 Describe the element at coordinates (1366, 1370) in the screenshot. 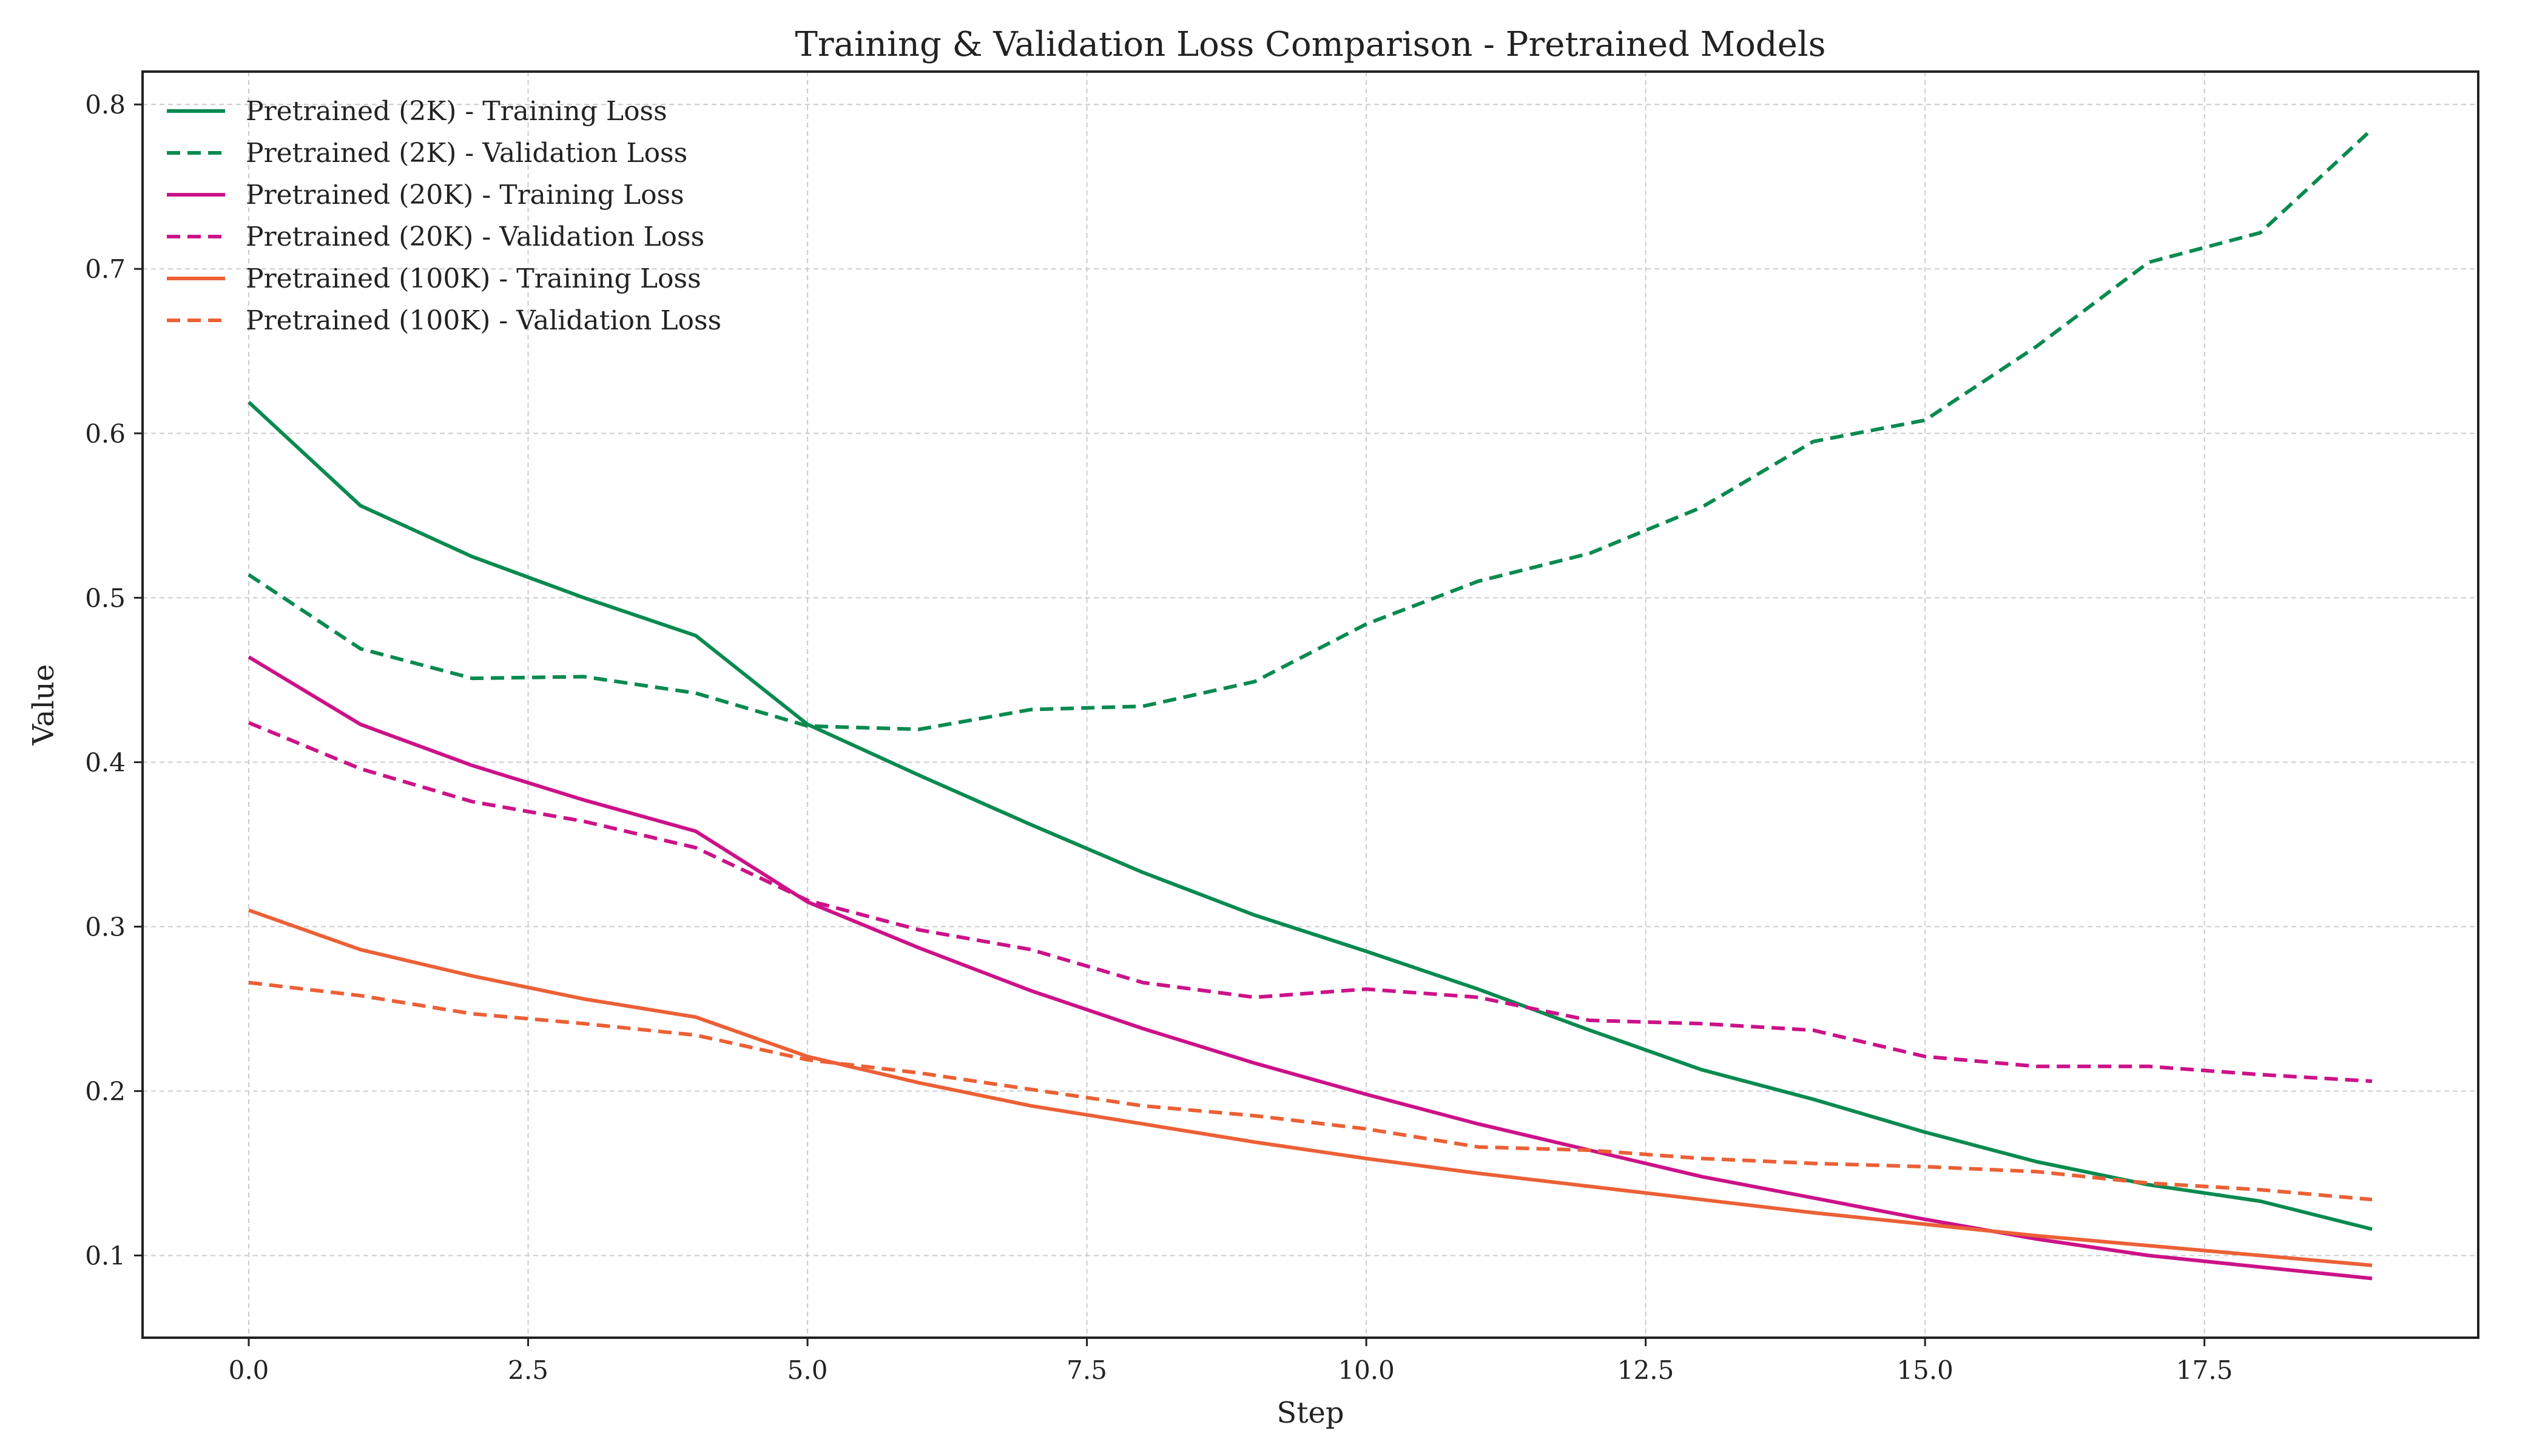

I see `x-tick-label: 10.0` at that location.